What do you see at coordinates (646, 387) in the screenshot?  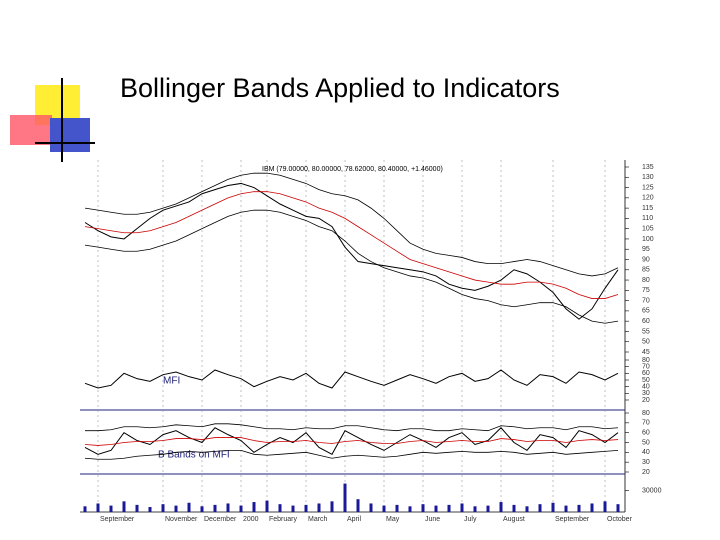 I see `y-tick-label: 40` at bounding box center [646, 387].